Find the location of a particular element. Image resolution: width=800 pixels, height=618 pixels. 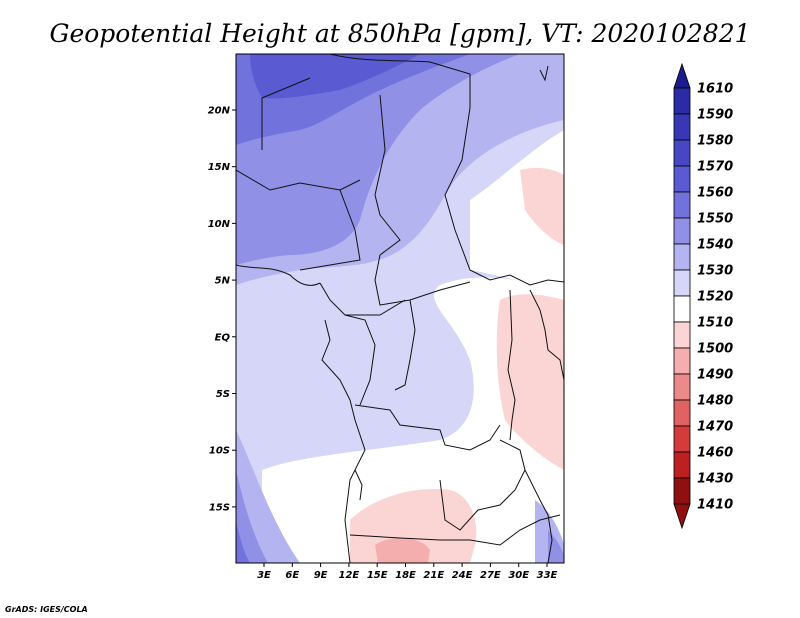

lon-label: 3E is located at coordinates (264, 575).